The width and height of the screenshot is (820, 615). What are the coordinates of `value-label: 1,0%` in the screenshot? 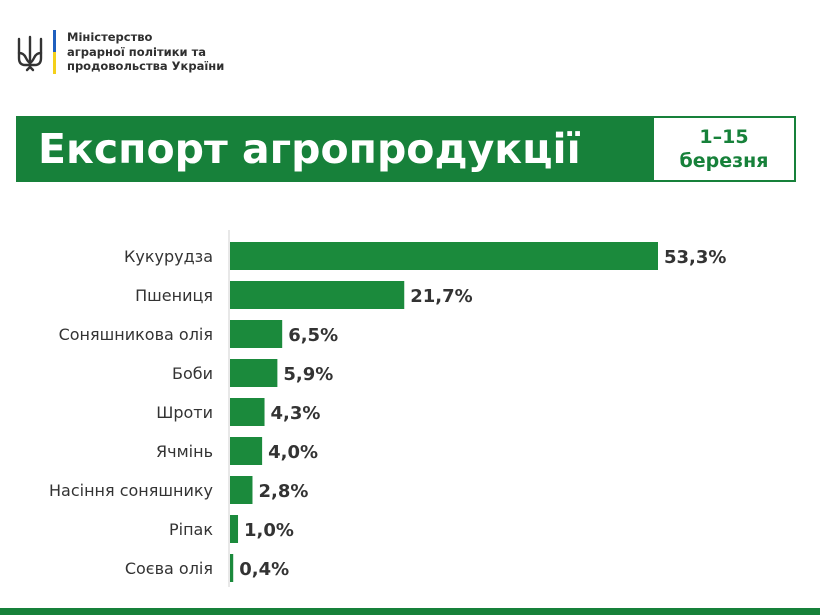 It's located at (269, 530).